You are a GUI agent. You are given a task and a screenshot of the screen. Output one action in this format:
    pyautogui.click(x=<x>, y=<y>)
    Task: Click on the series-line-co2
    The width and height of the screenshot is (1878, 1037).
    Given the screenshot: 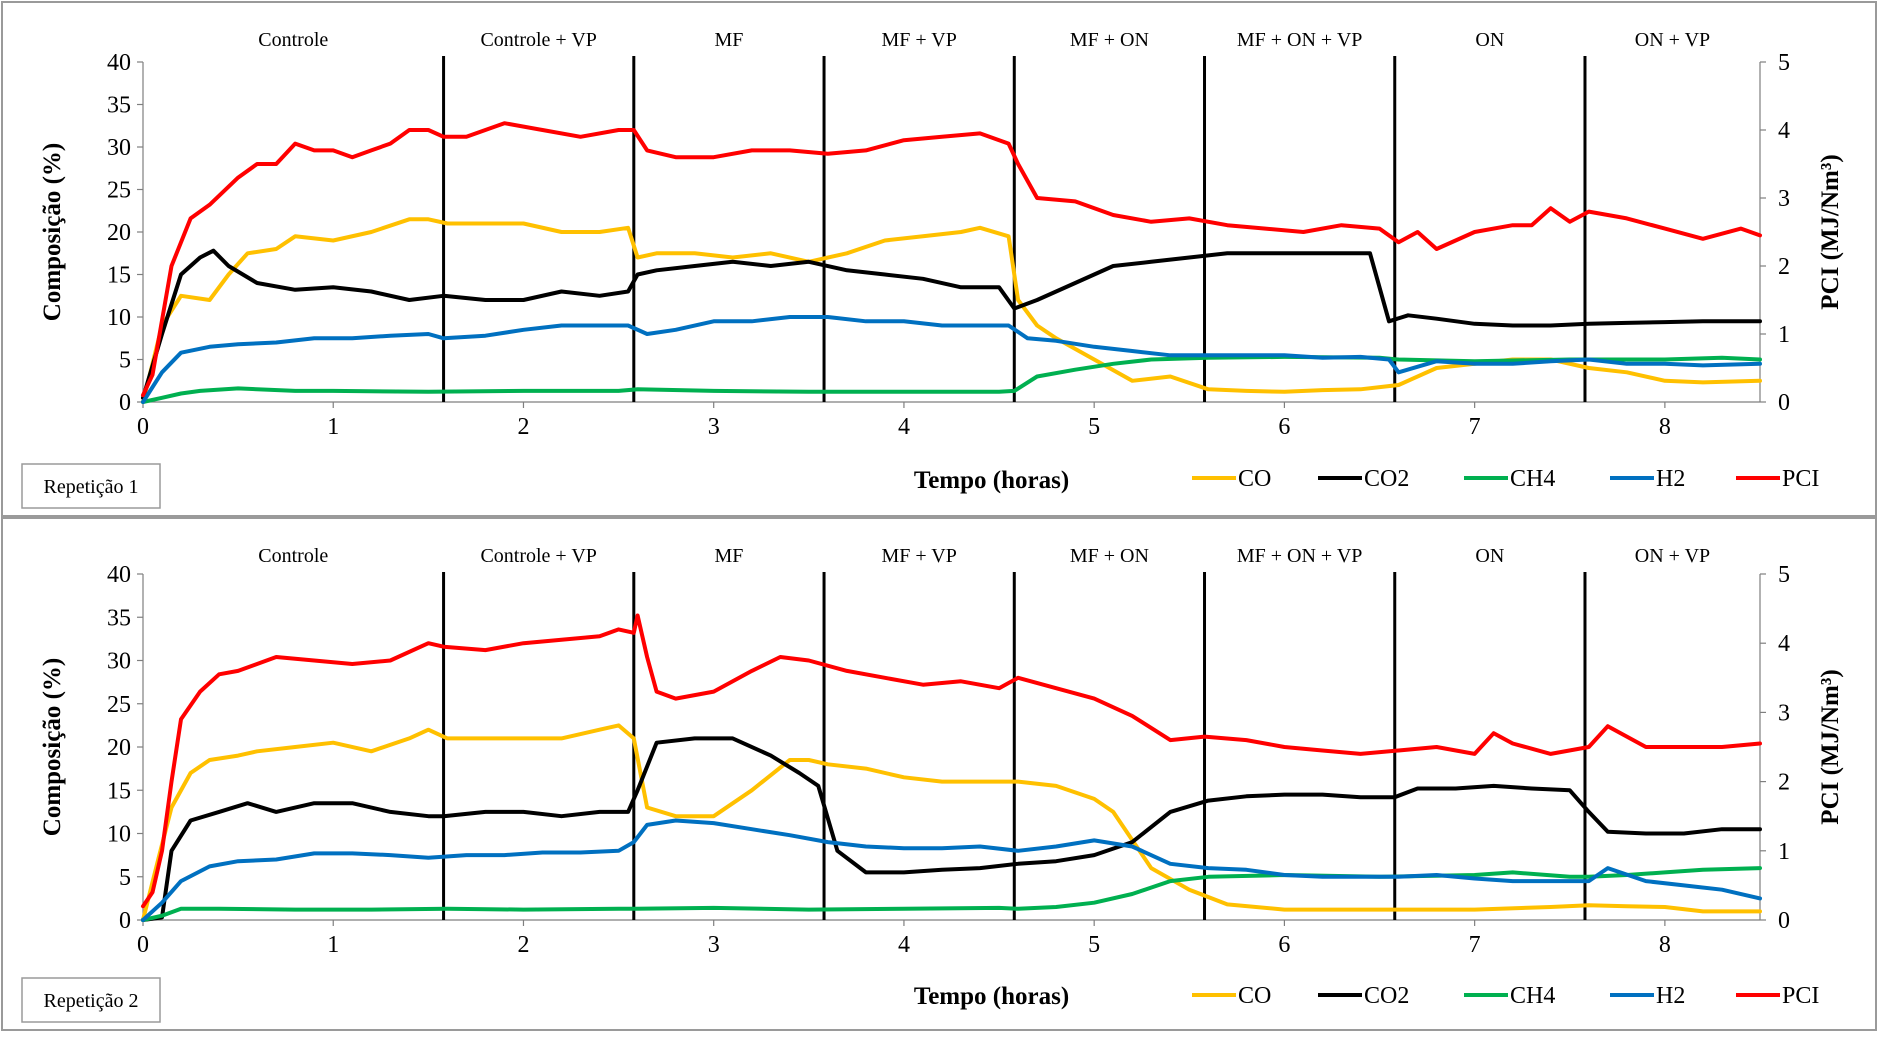 What is the action you would take?
    pyautogui.click(x=951, y=324)
    